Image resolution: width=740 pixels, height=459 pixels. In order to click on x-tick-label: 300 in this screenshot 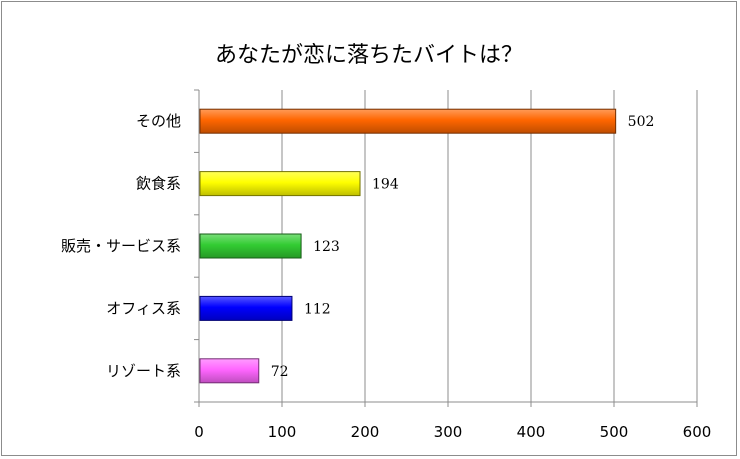, I will do `click(448, 432)`.